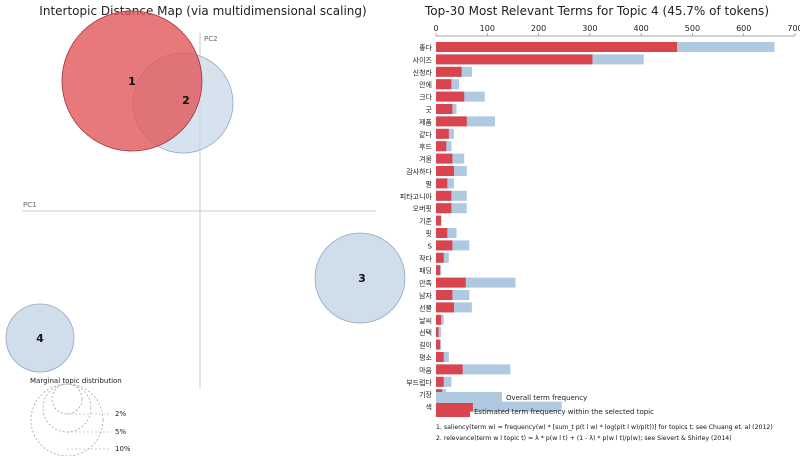 The height and width of the screenshot is (456, 800). Describe the element at coordinates (123, 449) in the screenshot. I see `marginal-size-10: 10%` at that location.